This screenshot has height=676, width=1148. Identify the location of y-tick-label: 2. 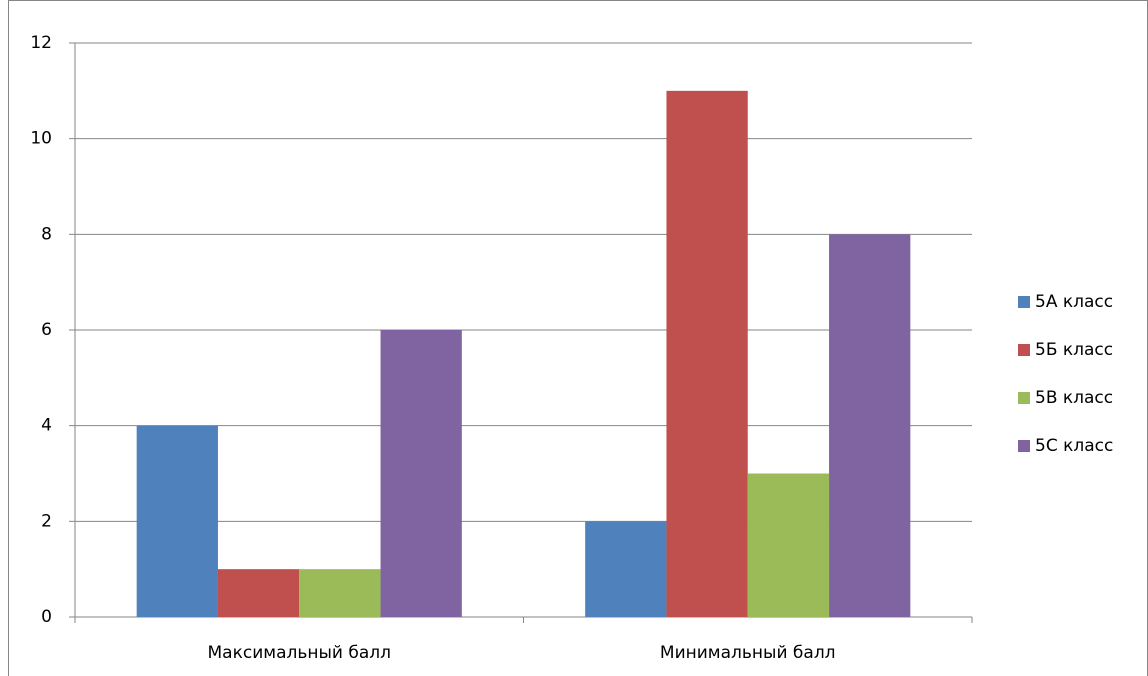
(46, 521).